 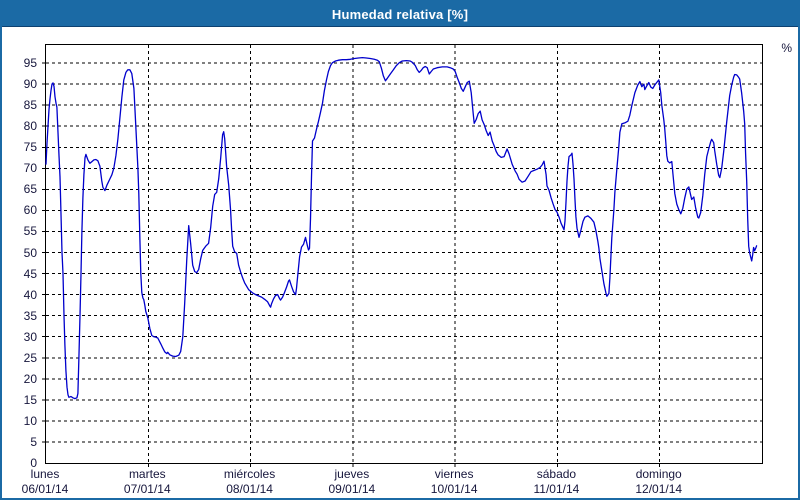 I want to click on chart-title: Humedad relativa [%], so click(x=400, y=14).